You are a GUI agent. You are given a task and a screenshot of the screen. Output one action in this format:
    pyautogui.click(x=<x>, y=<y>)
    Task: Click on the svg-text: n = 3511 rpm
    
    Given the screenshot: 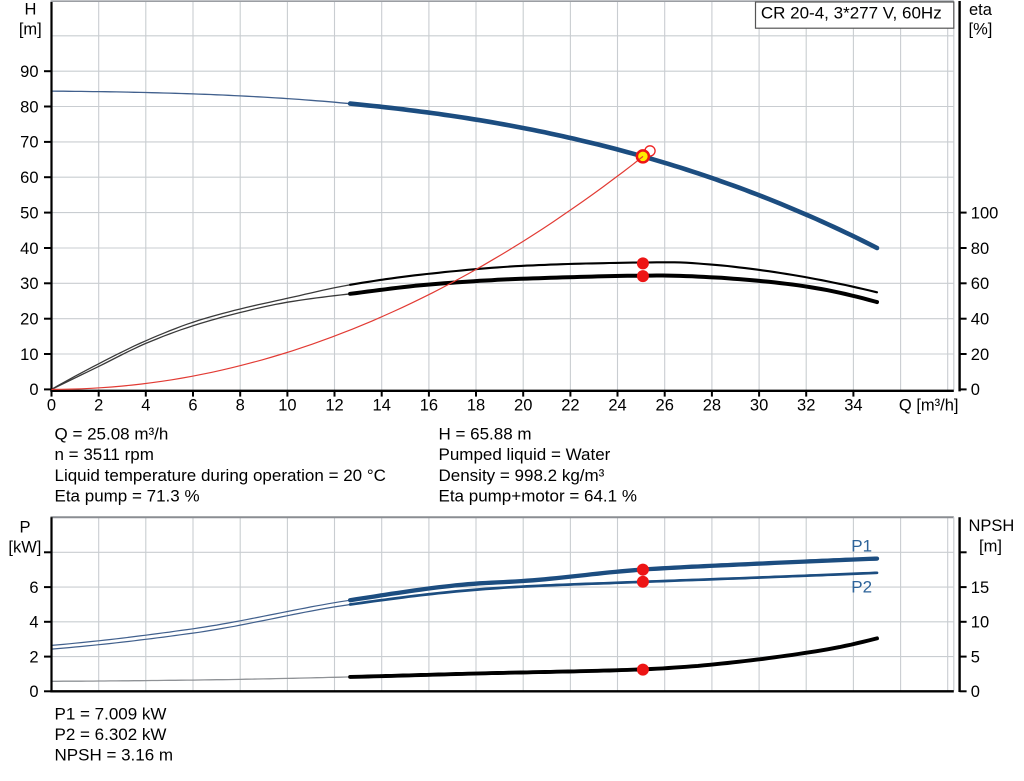 What is the action you would take?
    pyautogui.click(x=104, y=454)
    